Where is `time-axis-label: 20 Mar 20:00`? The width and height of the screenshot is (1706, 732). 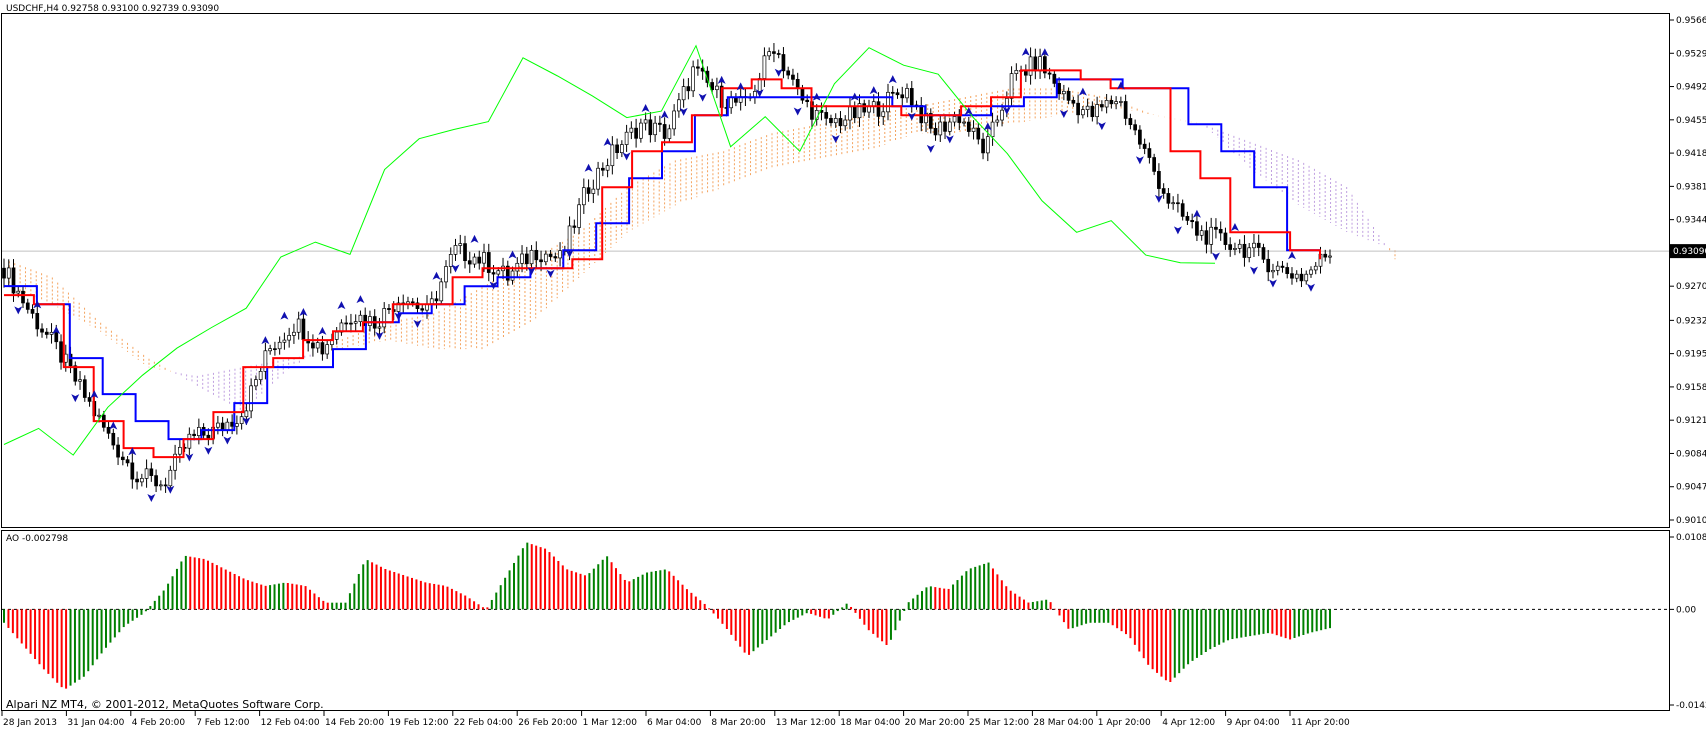 time-axis-label: 20 Mar 20:00 is located at coordinates (935, 723).